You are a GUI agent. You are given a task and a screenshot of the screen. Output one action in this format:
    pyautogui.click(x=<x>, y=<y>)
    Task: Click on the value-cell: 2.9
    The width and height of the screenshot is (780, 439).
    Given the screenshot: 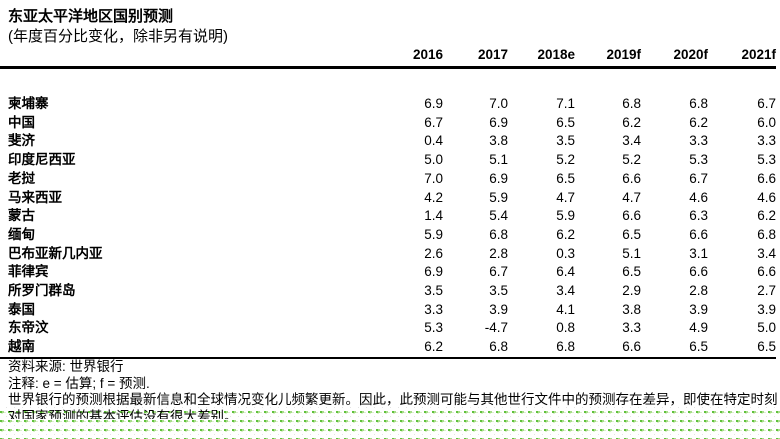 What is the action you would take?
    pyautogui.click(x=631, y=291)
    